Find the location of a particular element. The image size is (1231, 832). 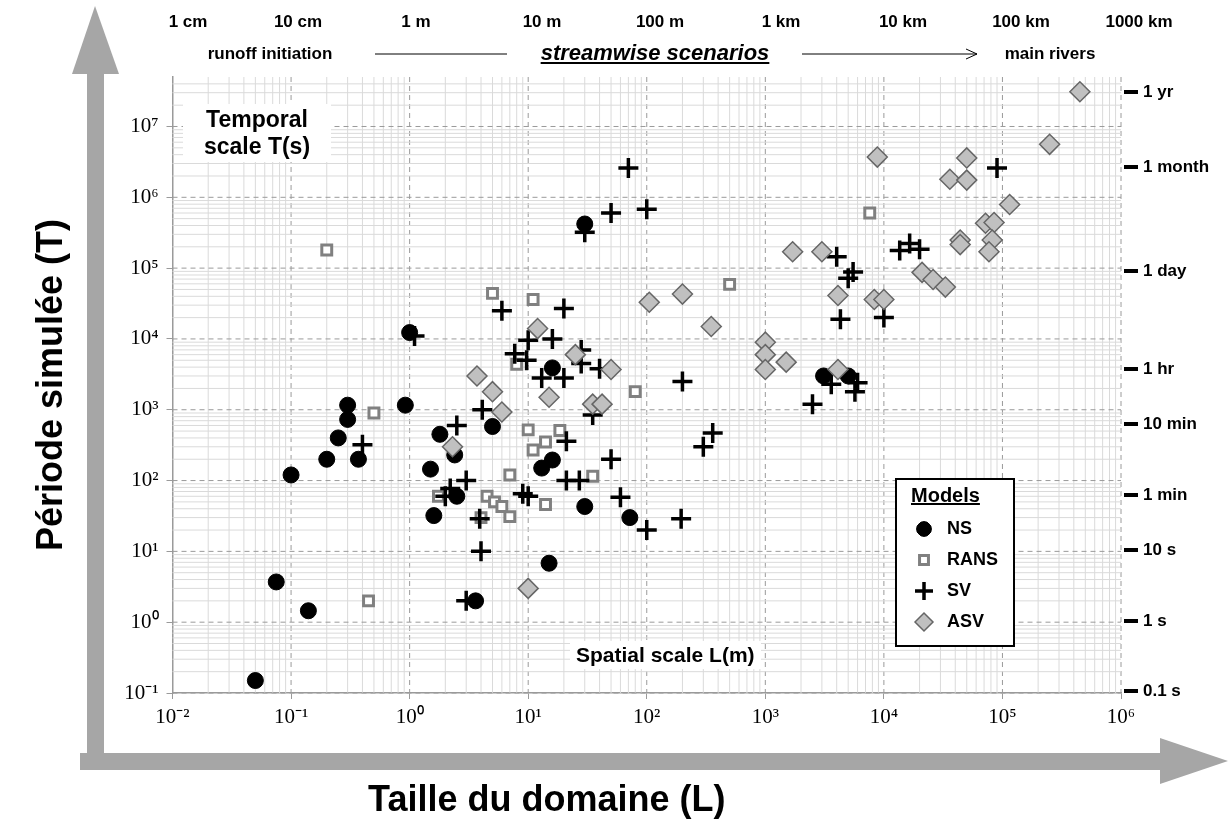

x-tick-label: 10⁰ is located at coordinates (409, 716).